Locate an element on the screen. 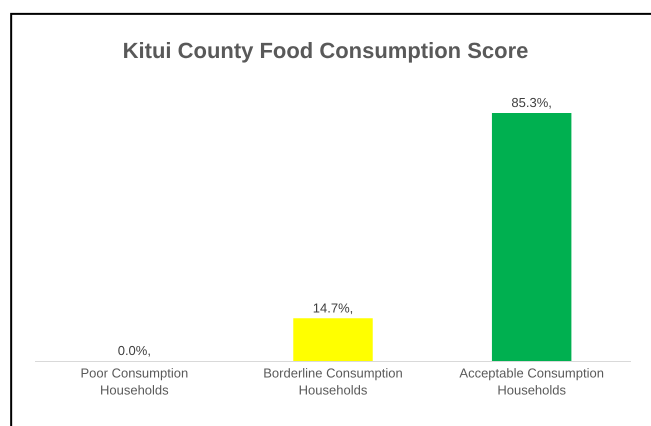 The height and width of the screenshot is (426, 651). data-label: 85.3%, is located at coordinates (531, 102).